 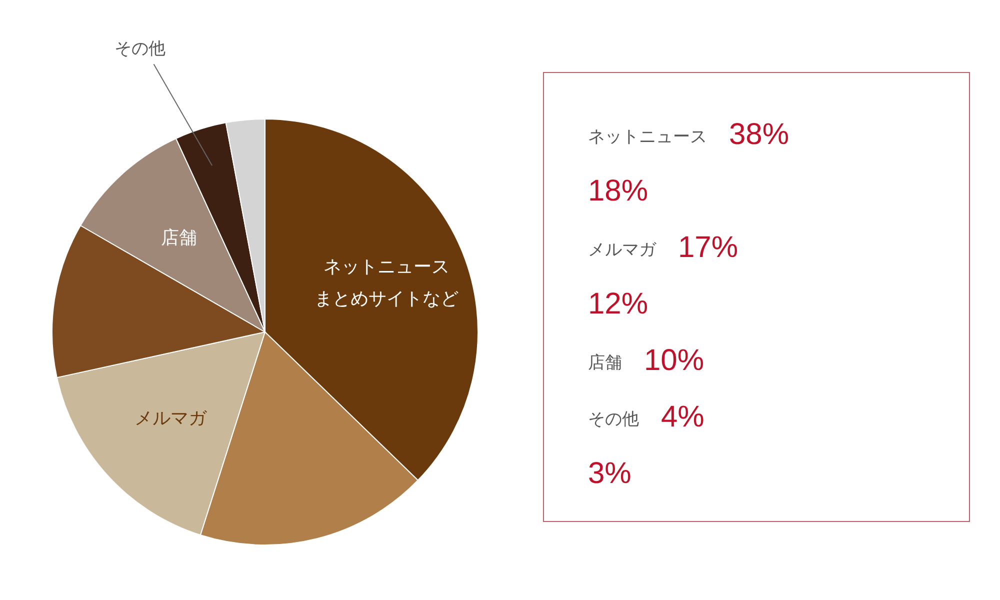 I want to click on text: 18%, so click(x=618, y=191).